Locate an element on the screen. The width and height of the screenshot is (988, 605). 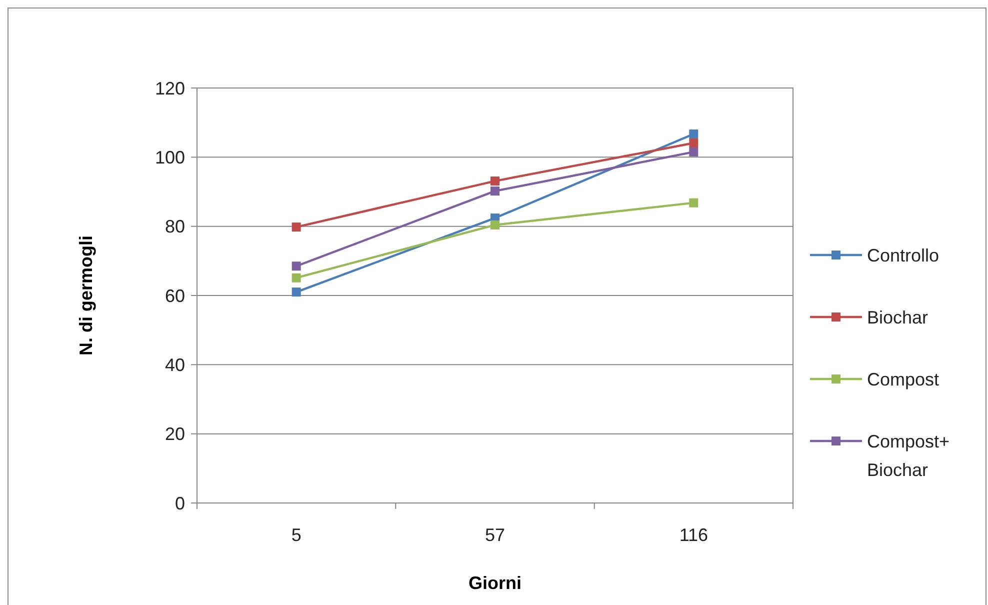
legend-label: Controllo is located at coordinates (903, 255).